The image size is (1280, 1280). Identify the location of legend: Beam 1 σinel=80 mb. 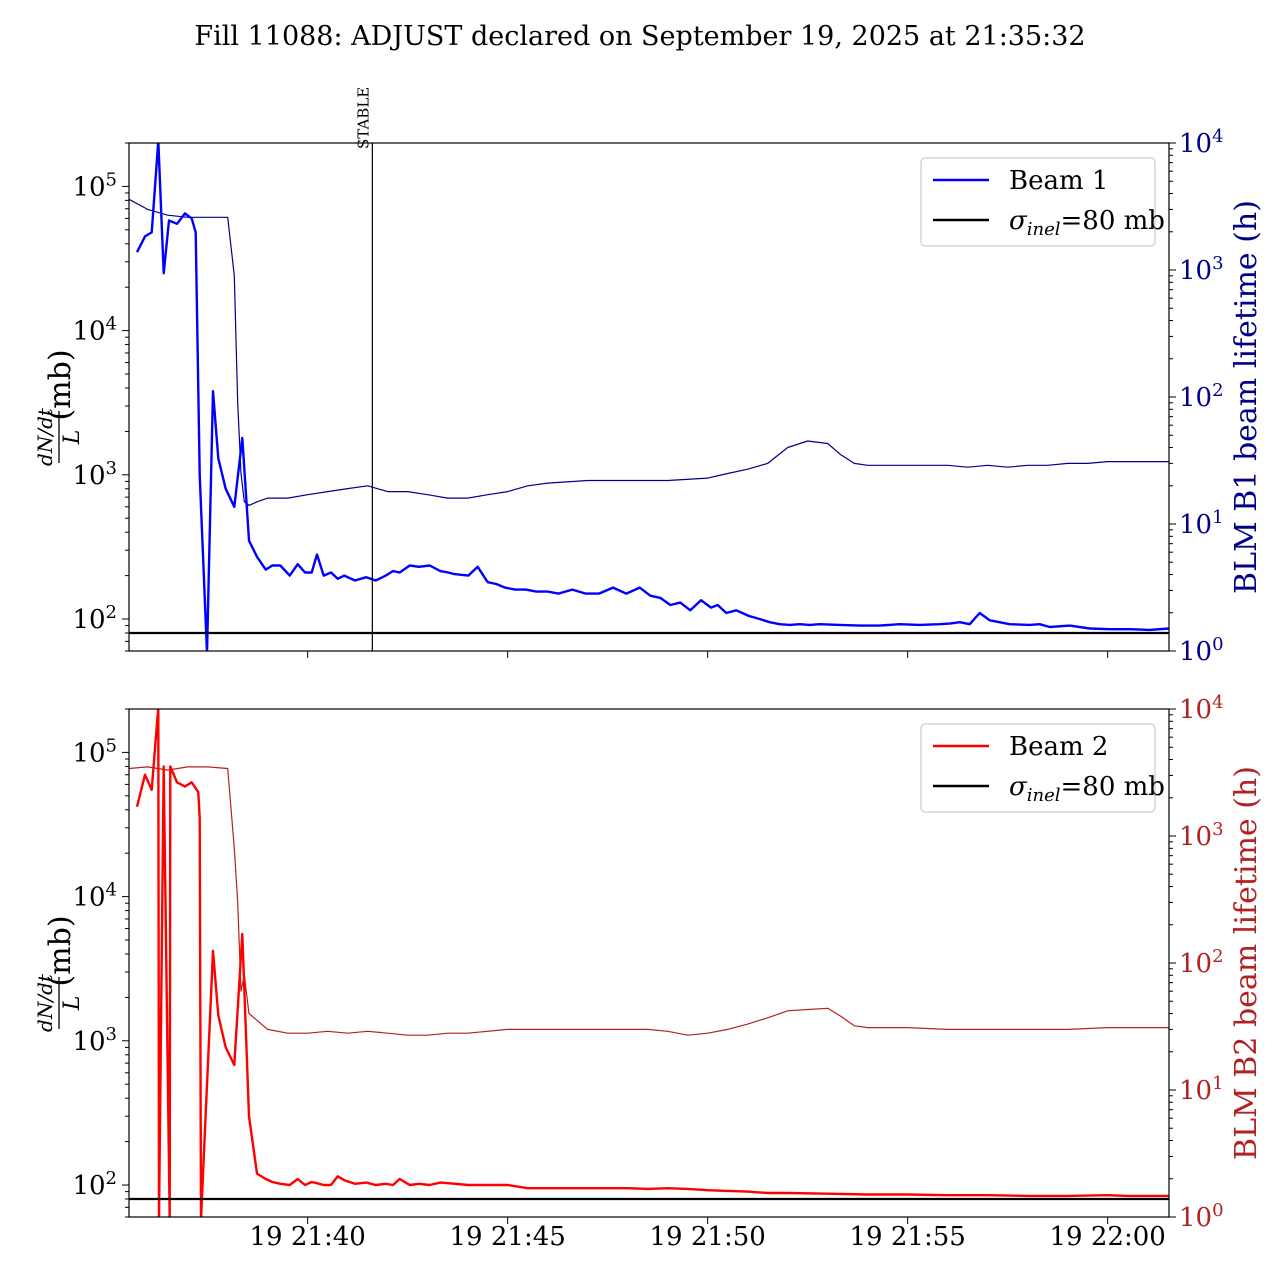
(1042, 202).